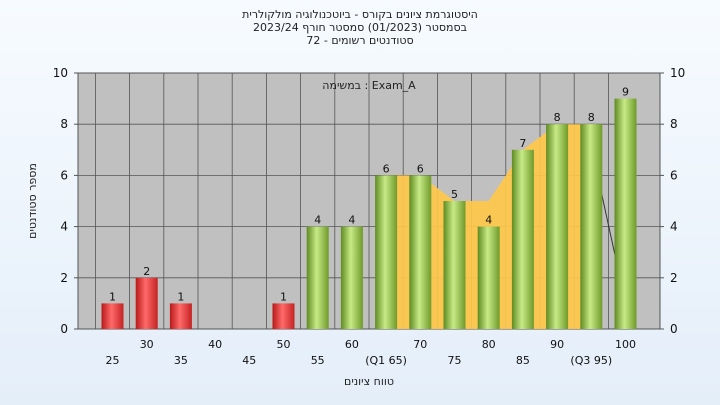 The width and height of the screenshot is (720, 405). What do you see at coordinates (677, 73) in the screenshot?
I see `y-tick-right: 10` at bounding box center [677, 73].